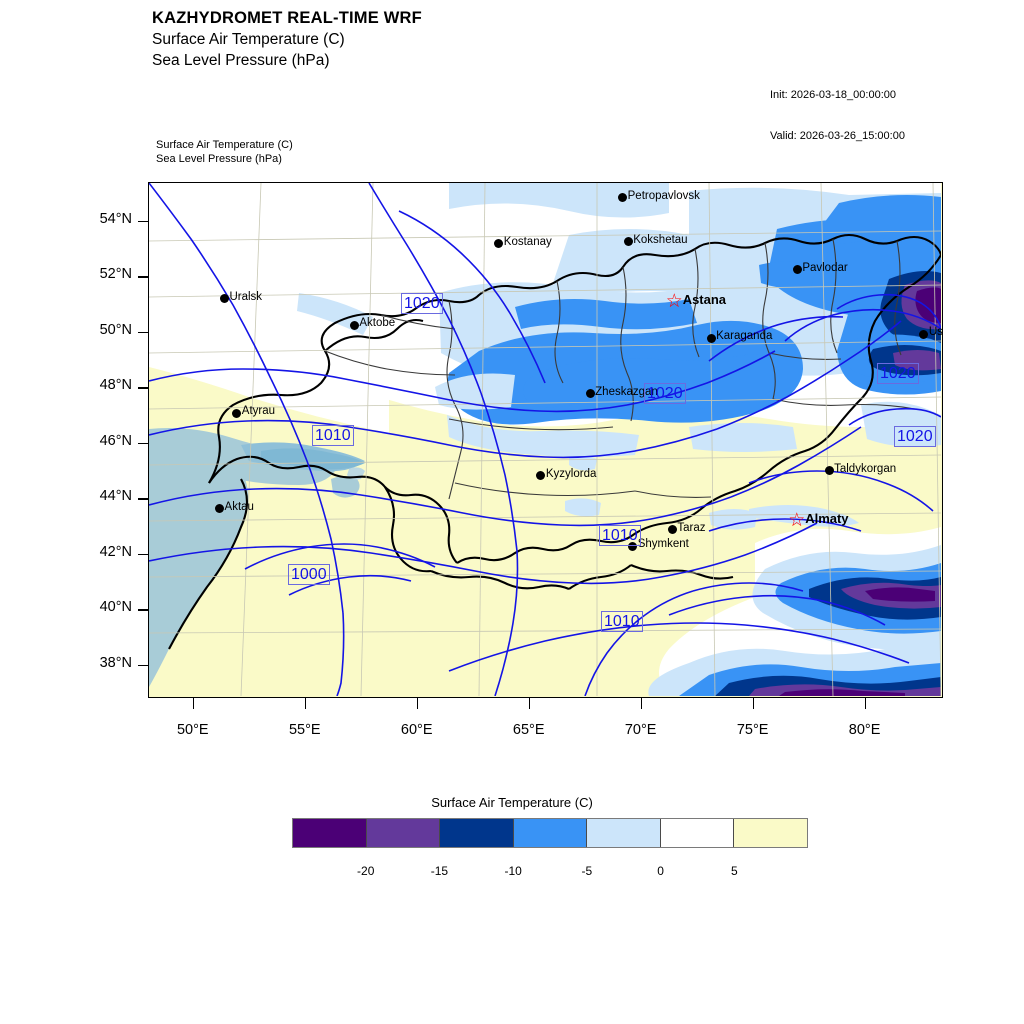 This screenshot has width=1024, height=1024. Describe the element at coordinates (833, 95) in the screenshot. I see `init-time: Init: 2026-03-18_00:00:00` at that location.